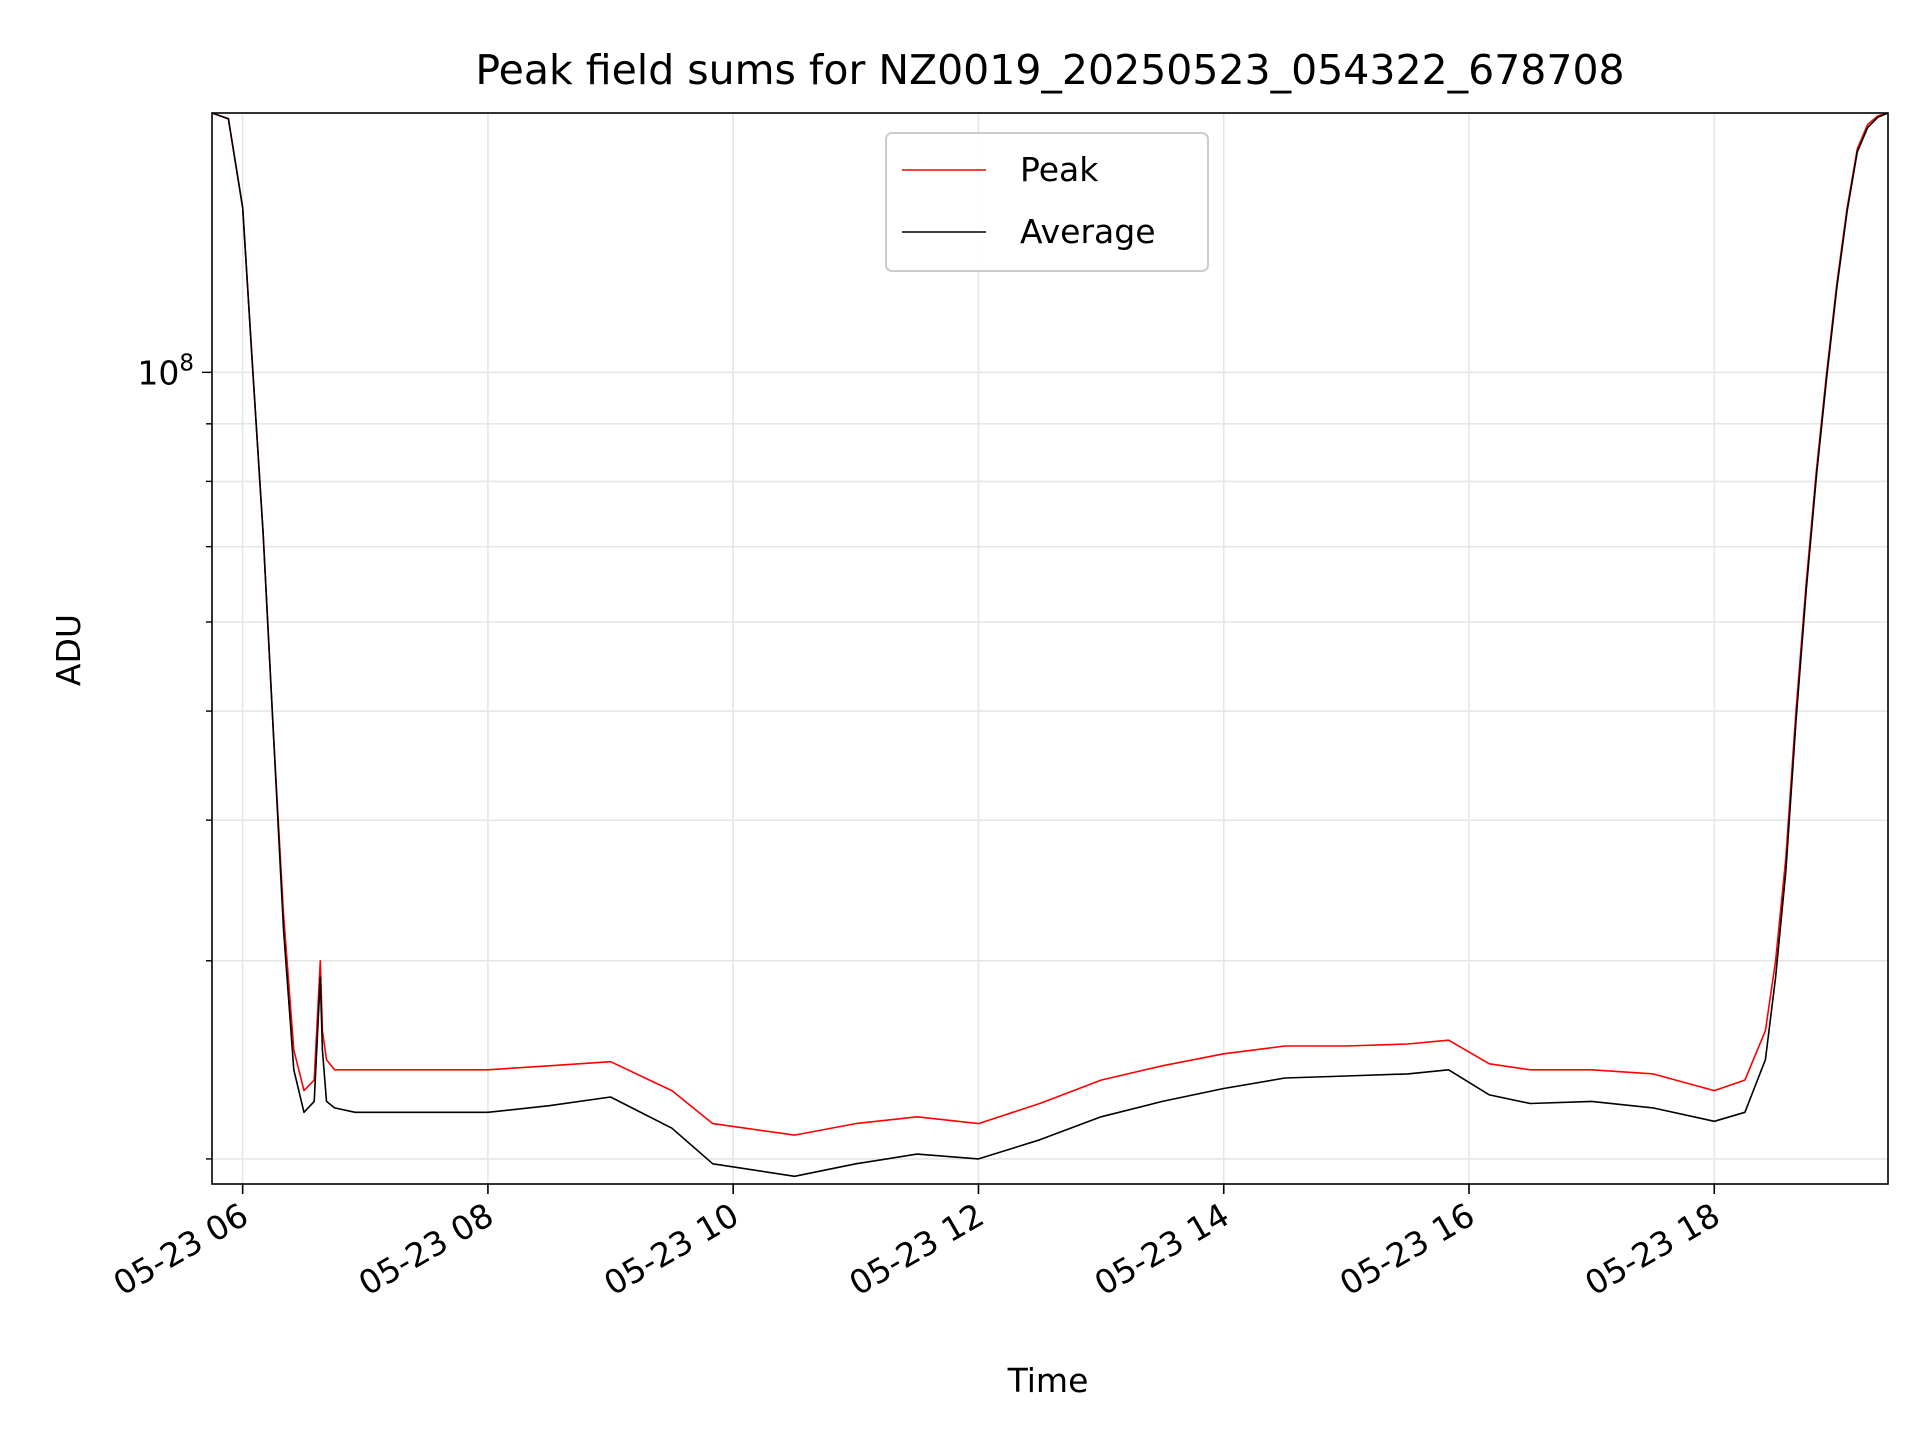  What do you see at coordinates (174, 755) in the screenshot?
I see `y-ticks: 108` at bounding box center [174, 755].